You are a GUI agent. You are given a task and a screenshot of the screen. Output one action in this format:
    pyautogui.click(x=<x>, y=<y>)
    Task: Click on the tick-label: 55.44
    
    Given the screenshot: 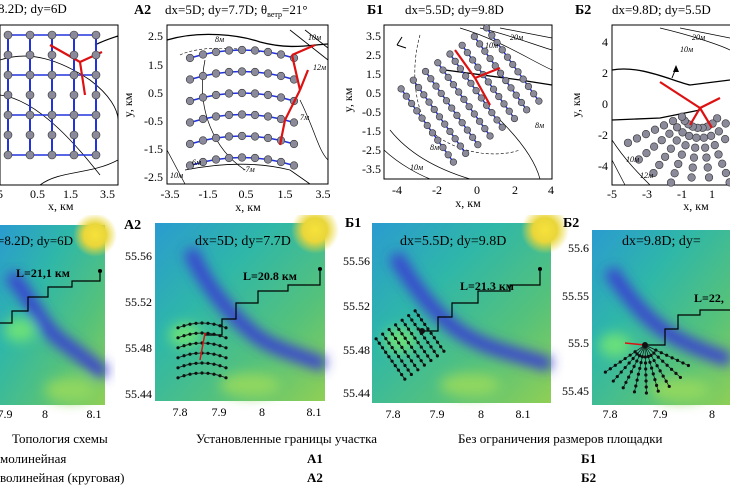 What is the action you would take?
    pyautogui.click(x=138, y=394)
    